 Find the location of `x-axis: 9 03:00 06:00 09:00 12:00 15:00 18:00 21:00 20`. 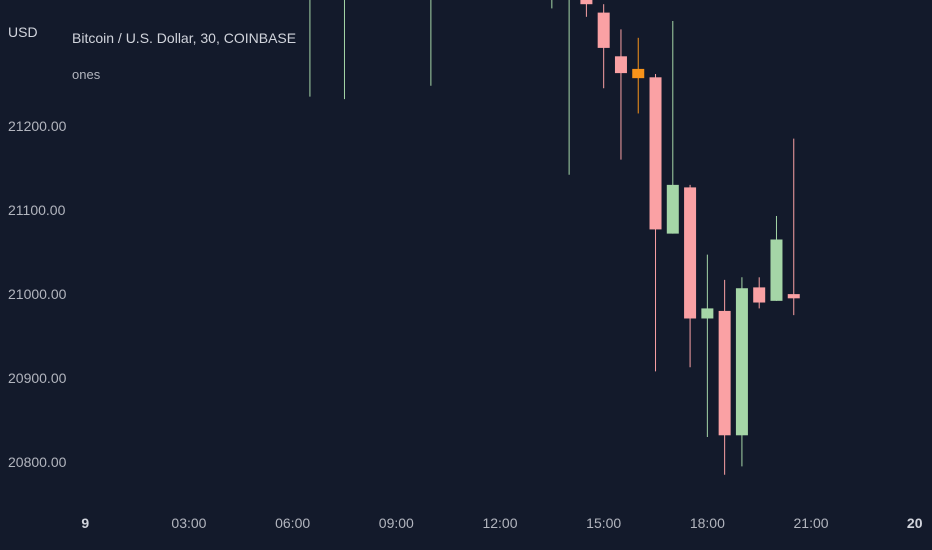

x-axis: 9 03:00 06:00 09:00 12:00 15:00 18:00 21:00 20 is located at coordinates (501, 523).